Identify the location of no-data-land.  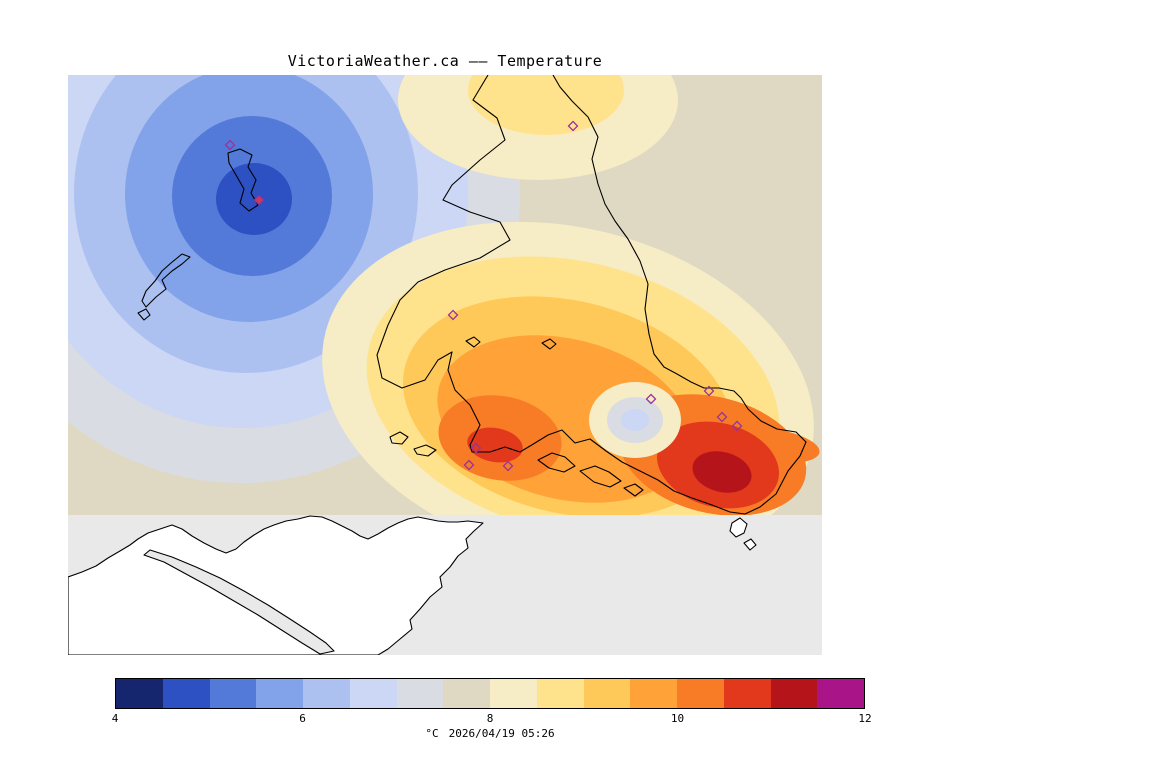
(412, 585).